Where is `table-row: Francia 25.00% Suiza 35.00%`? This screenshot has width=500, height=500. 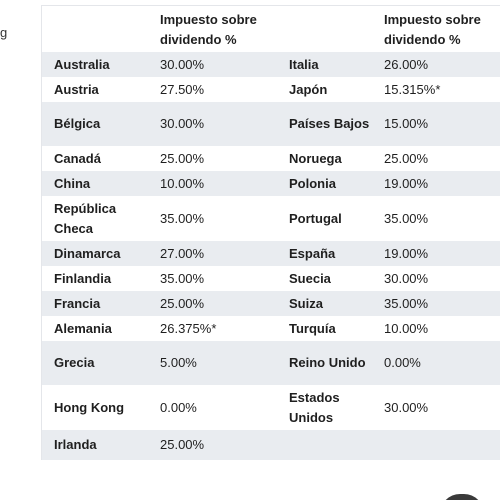 table-row: Francia 25.00% Suiza 35.00% is located at coordinates (271, 303).